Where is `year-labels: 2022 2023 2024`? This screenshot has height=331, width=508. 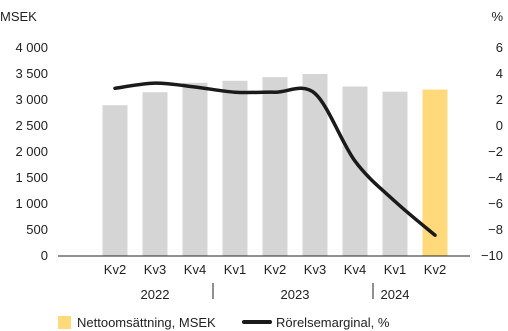
year-labels: 2022 2023 2024 is located at coordinates (275, 294).